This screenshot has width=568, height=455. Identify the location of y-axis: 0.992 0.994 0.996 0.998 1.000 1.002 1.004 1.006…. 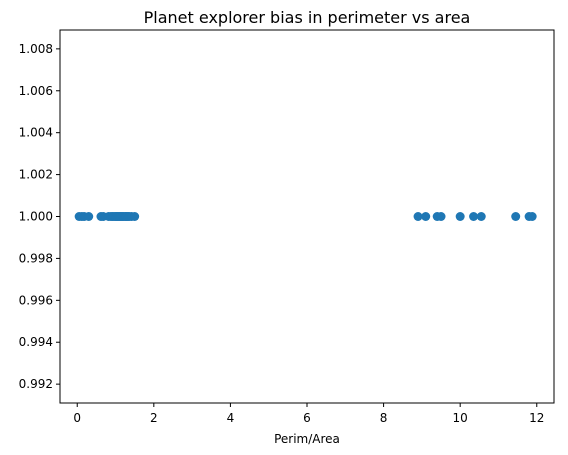
(39, 216).